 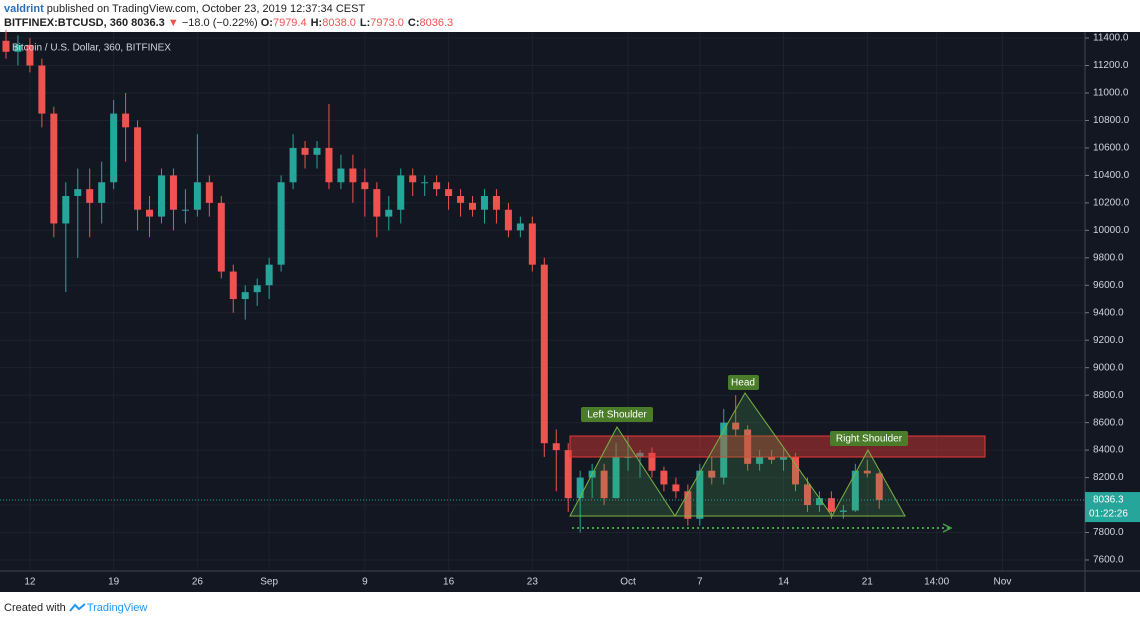 I want to click on x-tick-label: 26, so click(x=198, y=582).